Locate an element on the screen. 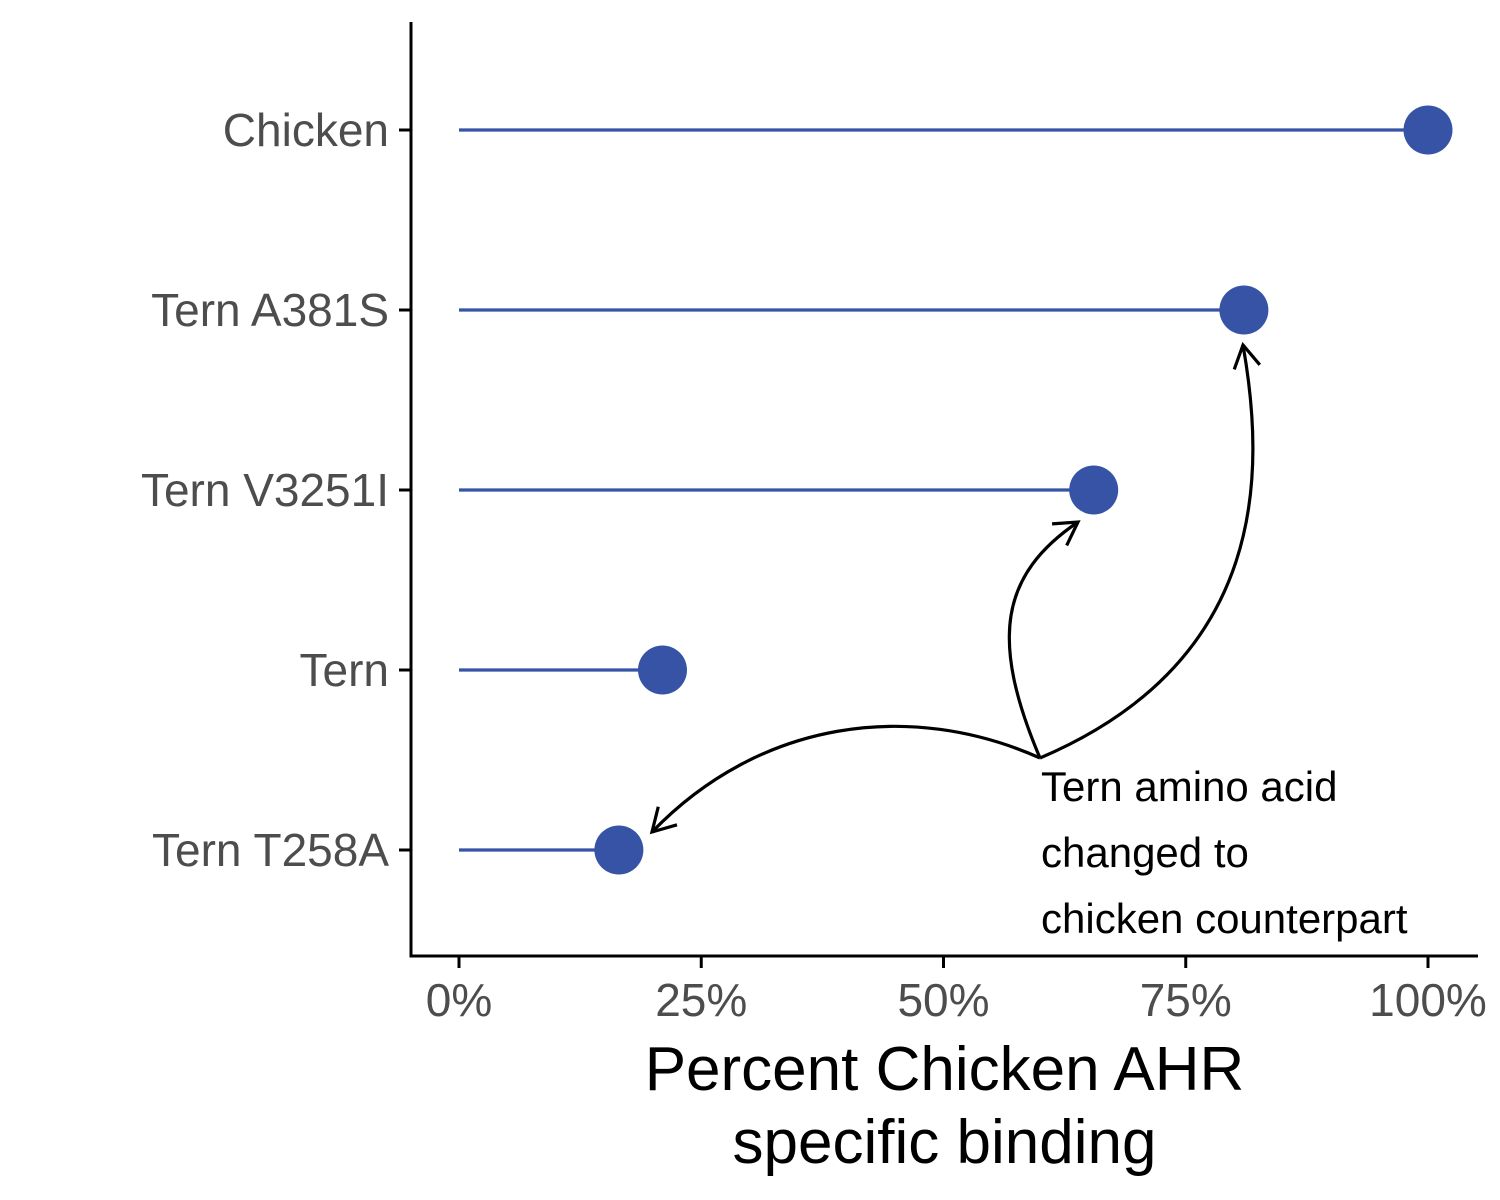  annotation-text: Tern amino acid is located at coordinates (1189, 786).